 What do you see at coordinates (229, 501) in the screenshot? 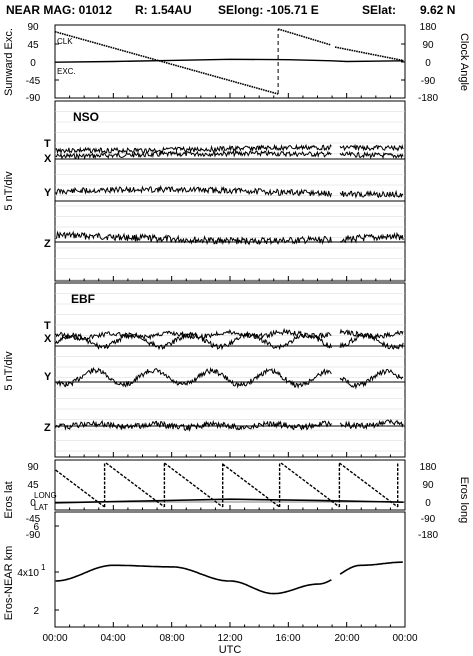
I see `eros-latitude-line` at bounding box center [229, 501].